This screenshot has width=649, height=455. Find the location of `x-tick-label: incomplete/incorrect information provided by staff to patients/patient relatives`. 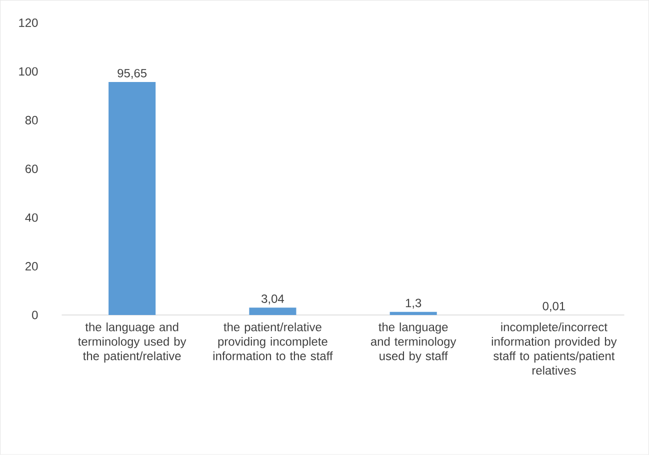

x-tick-label: incomplete/incorrect information provided by staff to patients/patient relatives is located at coordinates (554, 348).